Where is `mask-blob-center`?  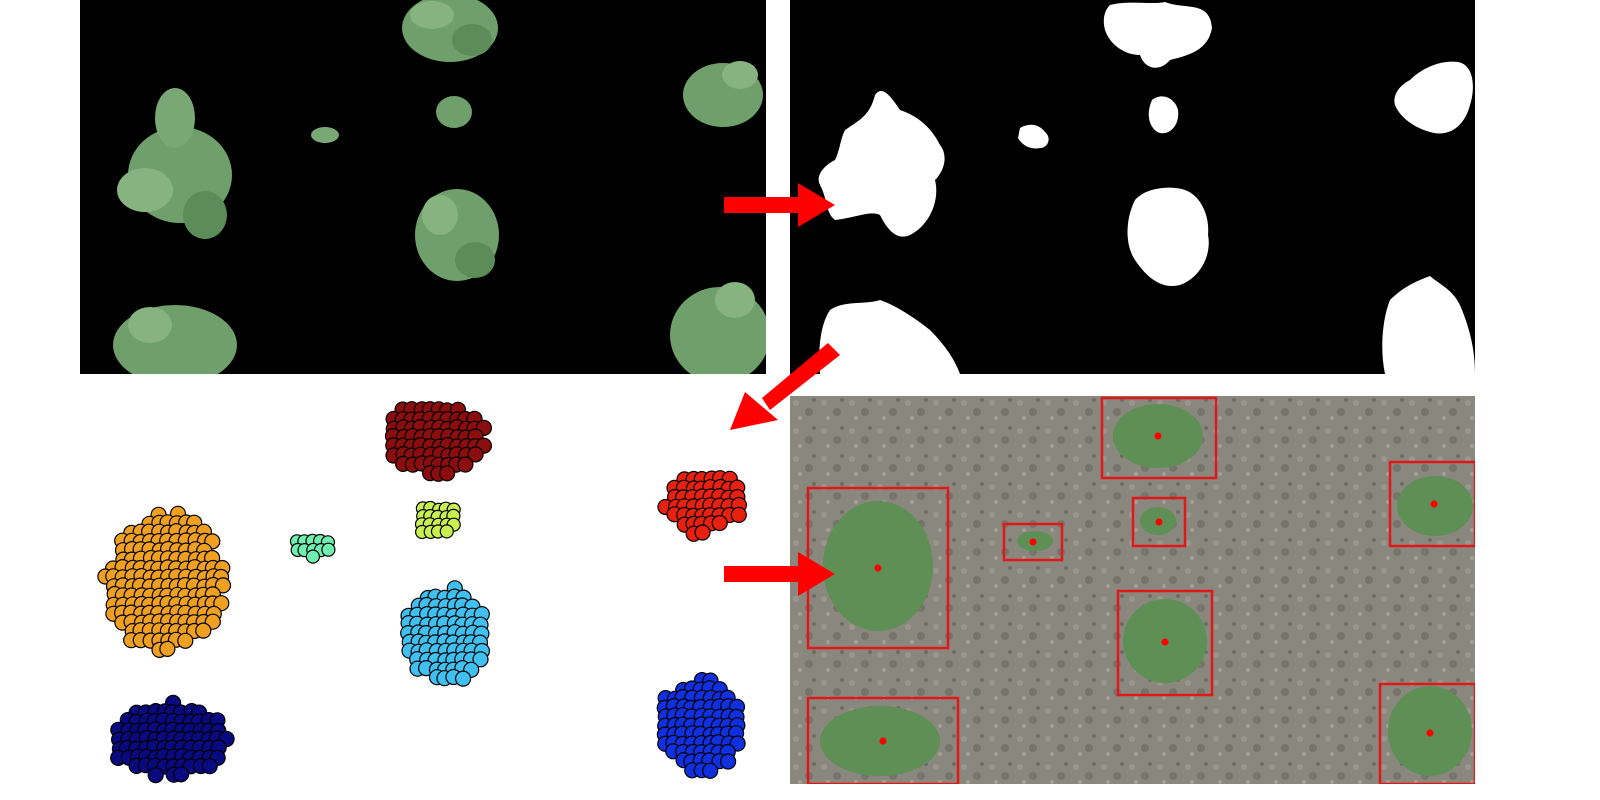 mask-blob-center is located at coordinates (1168, 236).